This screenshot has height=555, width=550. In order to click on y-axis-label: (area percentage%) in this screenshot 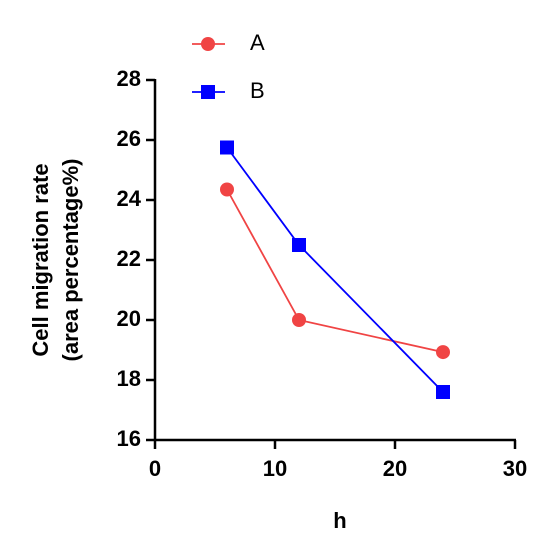, I will do `click(70, 260)`.